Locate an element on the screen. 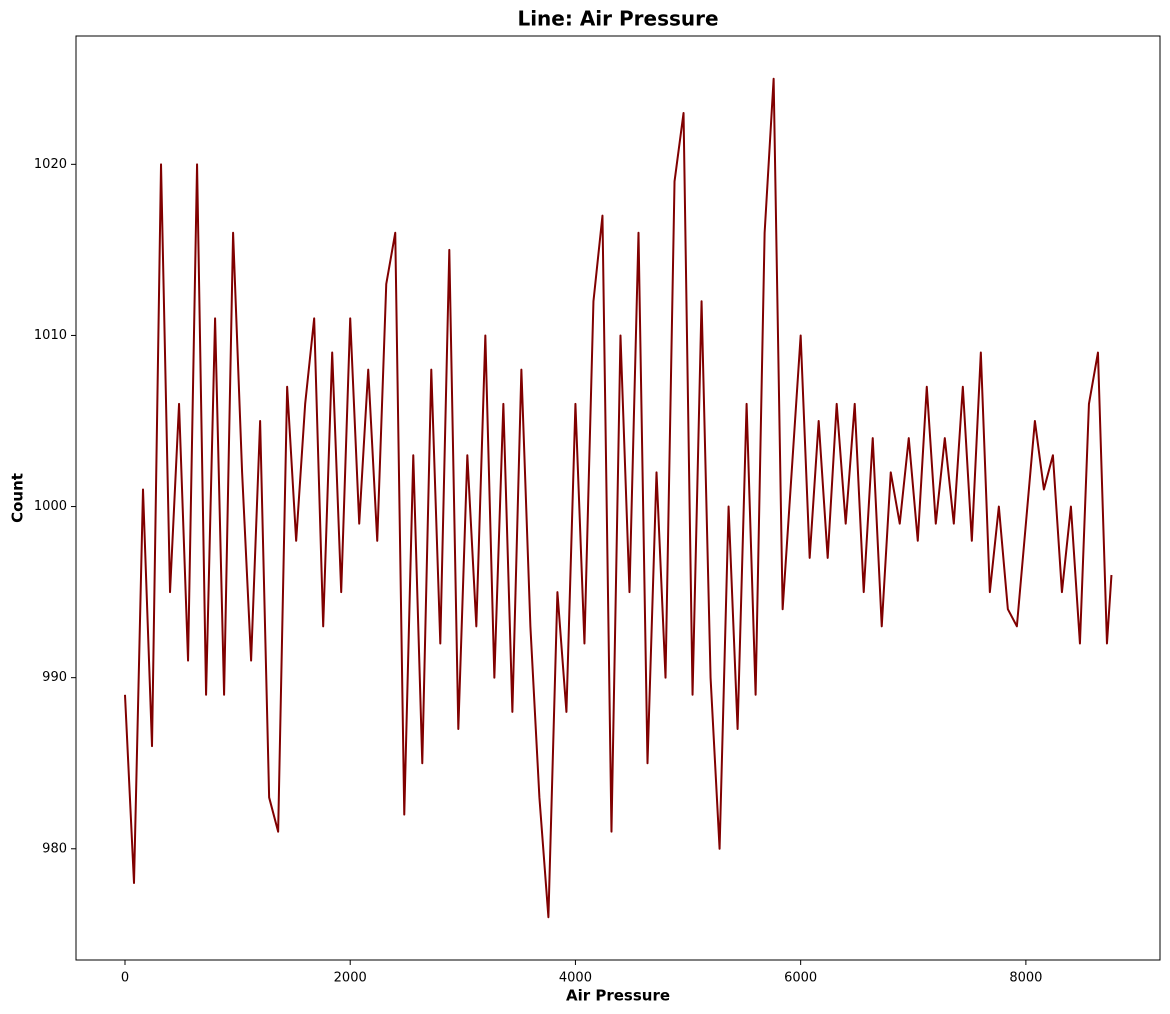 The width and height of the screenshot is (1170, 1014). y-tick-label: 980 is located at coordinates (54, 848).